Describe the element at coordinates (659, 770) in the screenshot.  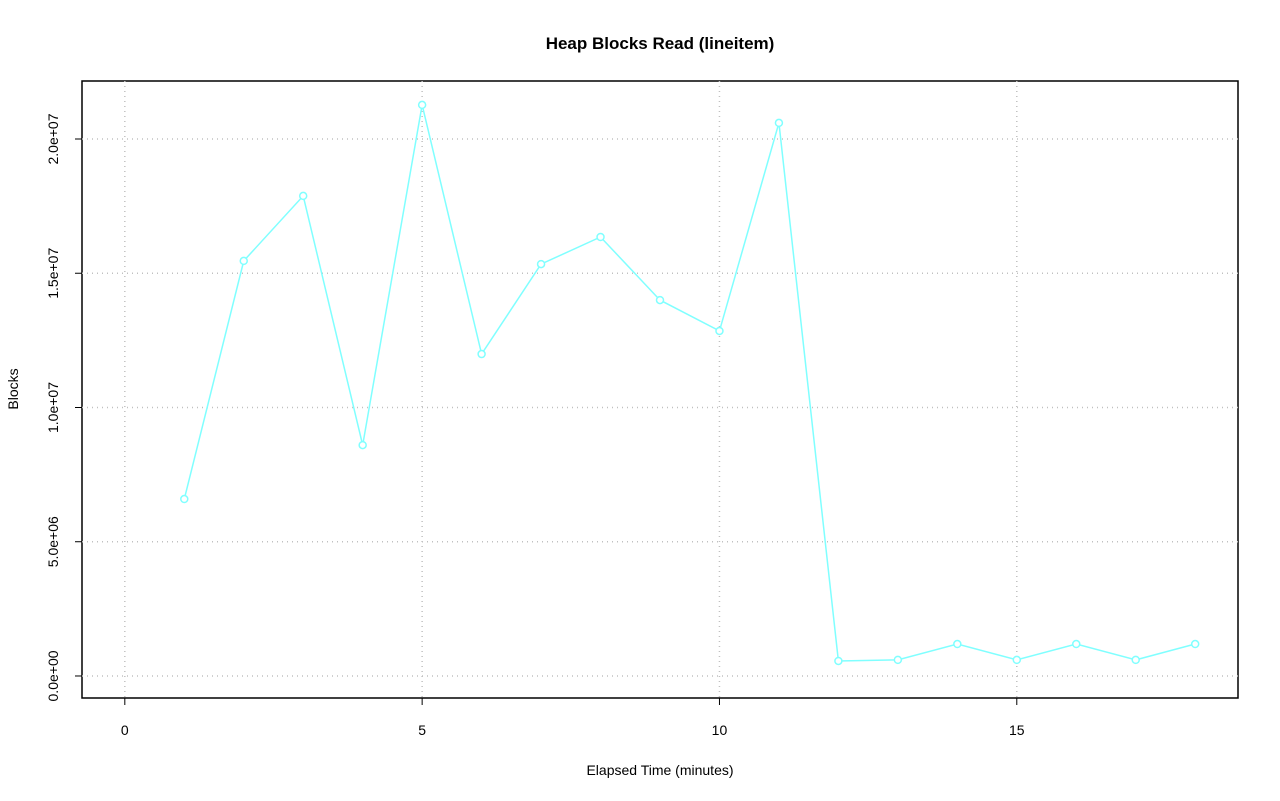
I see `x-axis-label: Elapsed Time (minutes)` at that location.